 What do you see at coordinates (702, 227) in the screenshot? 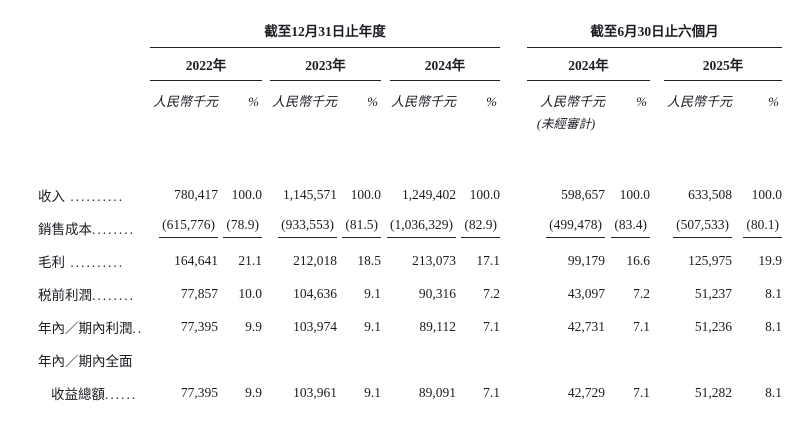
I see `underlined-value: (507,533)` at bounding box center [702, 227].